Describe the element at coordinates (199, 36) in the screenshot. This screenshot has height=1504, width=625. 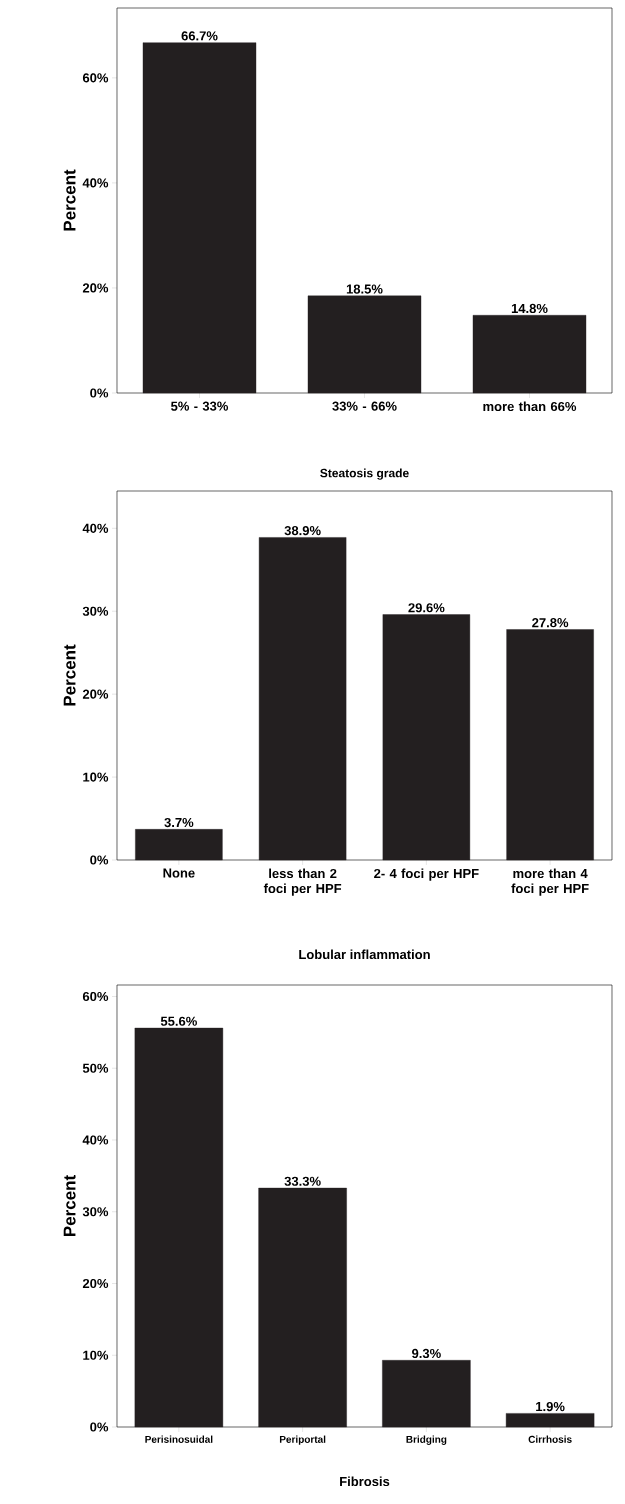
I see `data-label: 66.7%` at that location.